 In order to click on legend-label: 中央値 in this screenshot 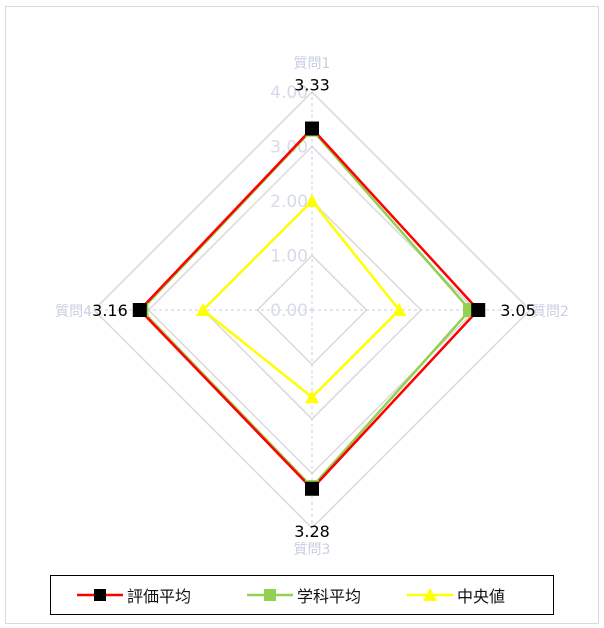, I will do `click(481, 596)`.